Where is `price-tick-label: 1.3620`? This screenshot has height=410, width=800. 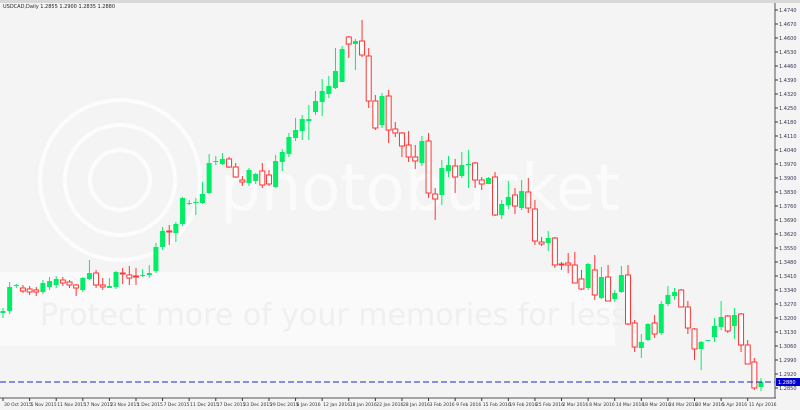
price-tick-label: 1.3620 is located at coordinates (788, 235).